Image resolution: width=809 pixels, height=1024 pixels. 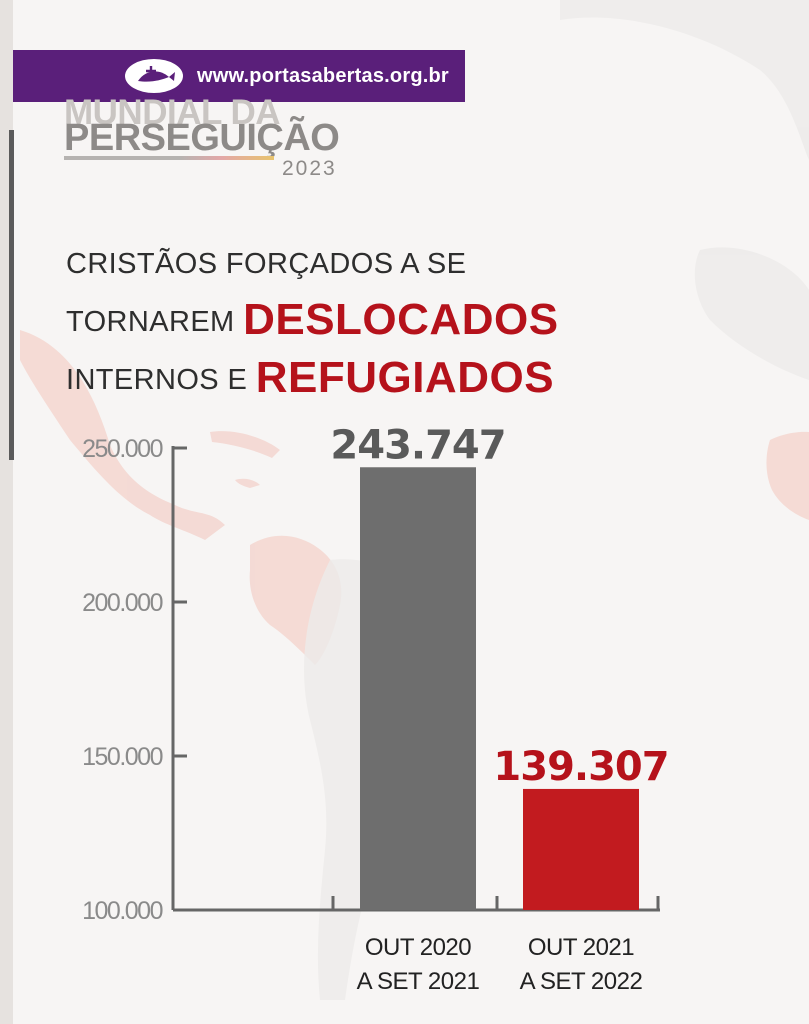 I want to click on headline-line2: TORNAREM DESLOCADOS, so click(x=416, y=321).